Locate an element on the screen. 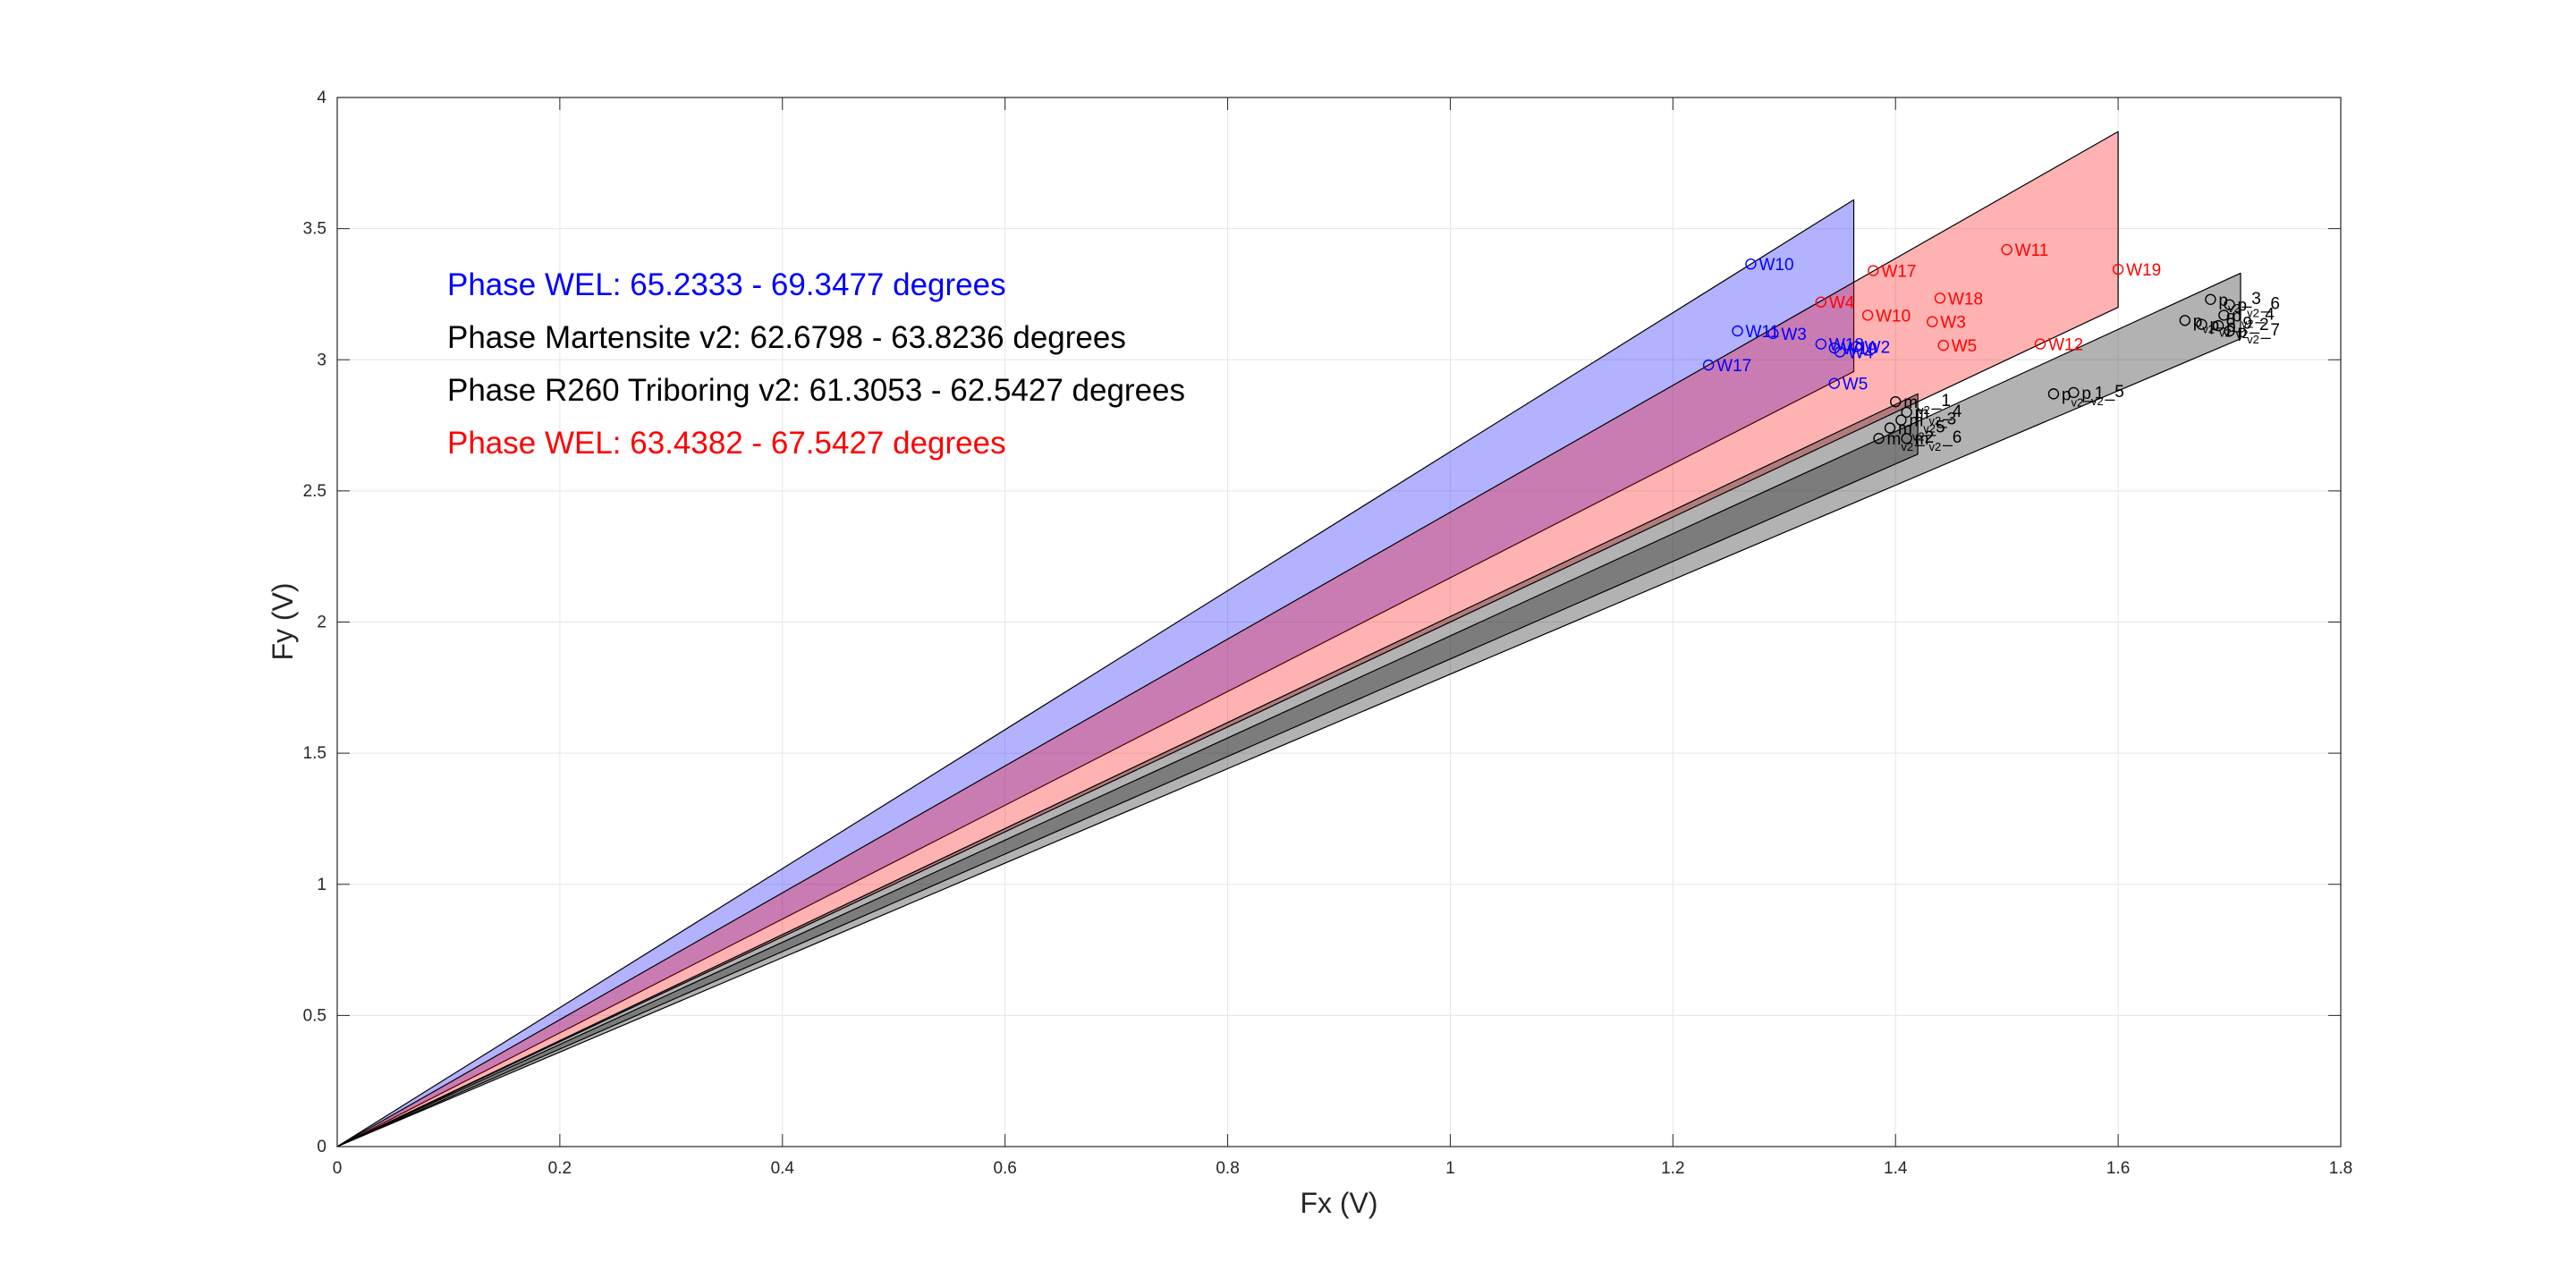 The image size is (2576, 1287). point-label-index: _2 is located at coordinates (2258, 325).